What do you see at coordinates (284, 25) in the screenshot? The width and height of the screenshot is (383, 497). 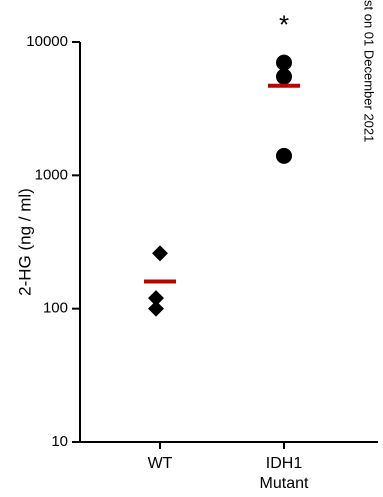 I see `significance-mark: *` at bounding box center [284, 25].